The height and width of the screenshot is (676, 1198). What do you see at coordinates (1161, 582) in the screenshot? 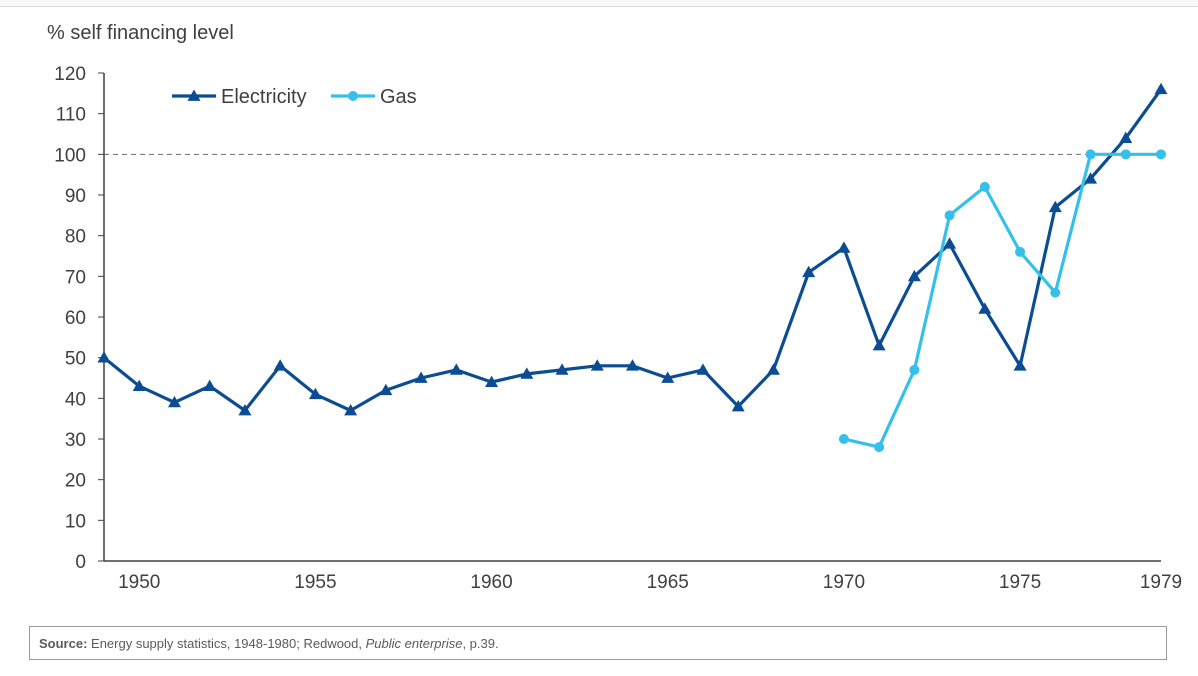
I see `x-tick-label: 1979` at bounding box center [1161, 582].